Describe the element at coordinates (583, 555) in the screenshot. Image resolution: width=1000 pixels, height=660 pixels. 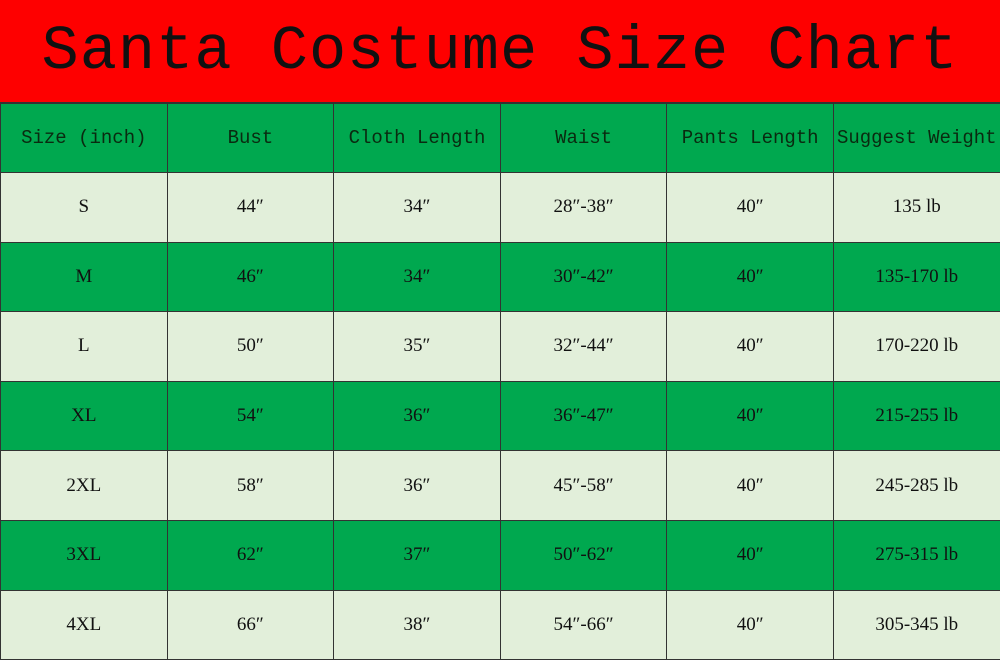
I see `cell-waist: 50″-62″` at that location.